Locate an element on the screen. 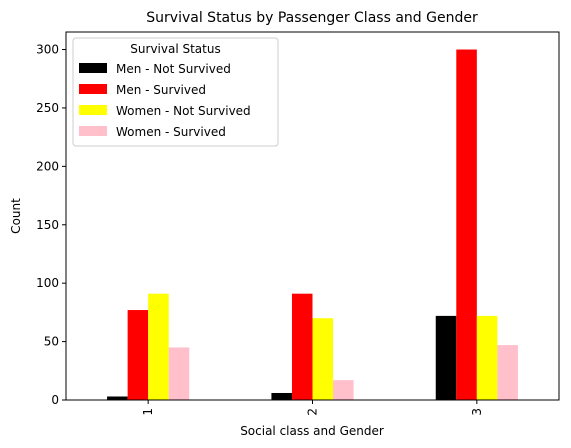 The width and height of the screenshot is (571, 448). y-tick-label: 0 is located at coordinates (55, 400).